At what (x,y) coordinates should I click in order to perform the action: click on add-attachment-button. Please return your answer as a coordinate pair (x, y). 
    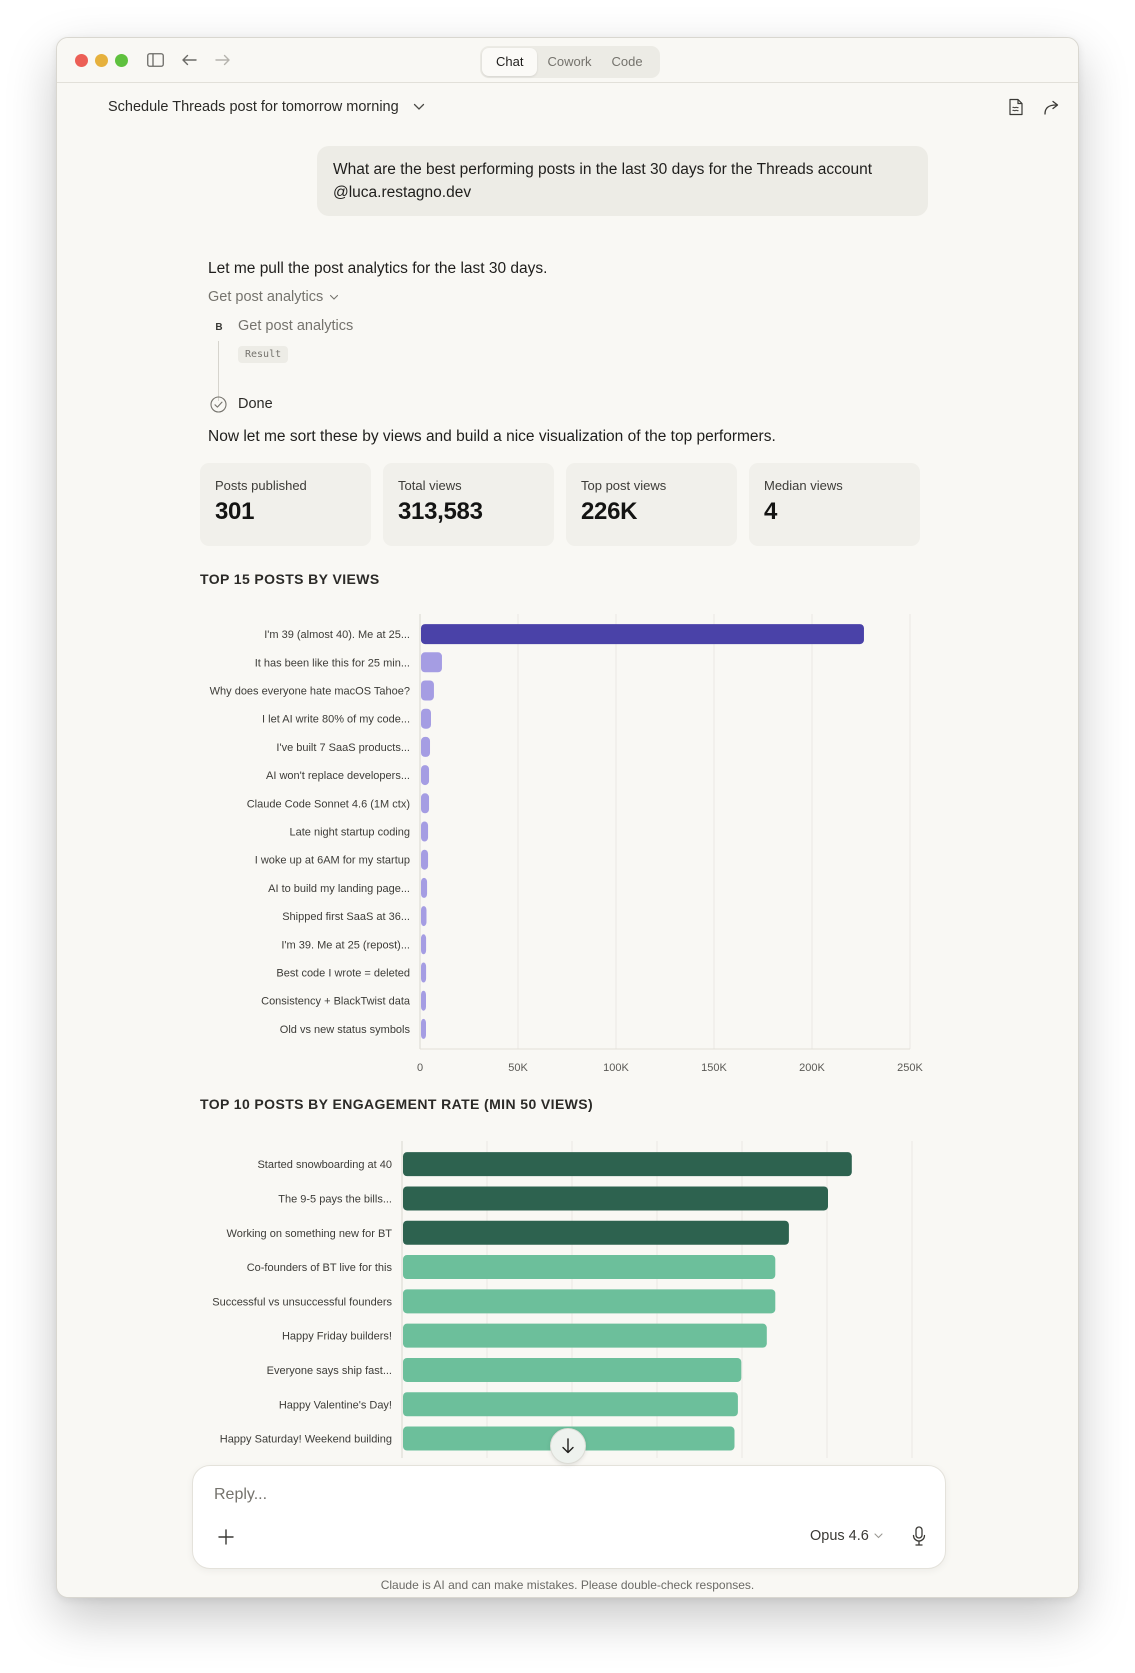
    Looking at the image, I should click on (226, 1537).